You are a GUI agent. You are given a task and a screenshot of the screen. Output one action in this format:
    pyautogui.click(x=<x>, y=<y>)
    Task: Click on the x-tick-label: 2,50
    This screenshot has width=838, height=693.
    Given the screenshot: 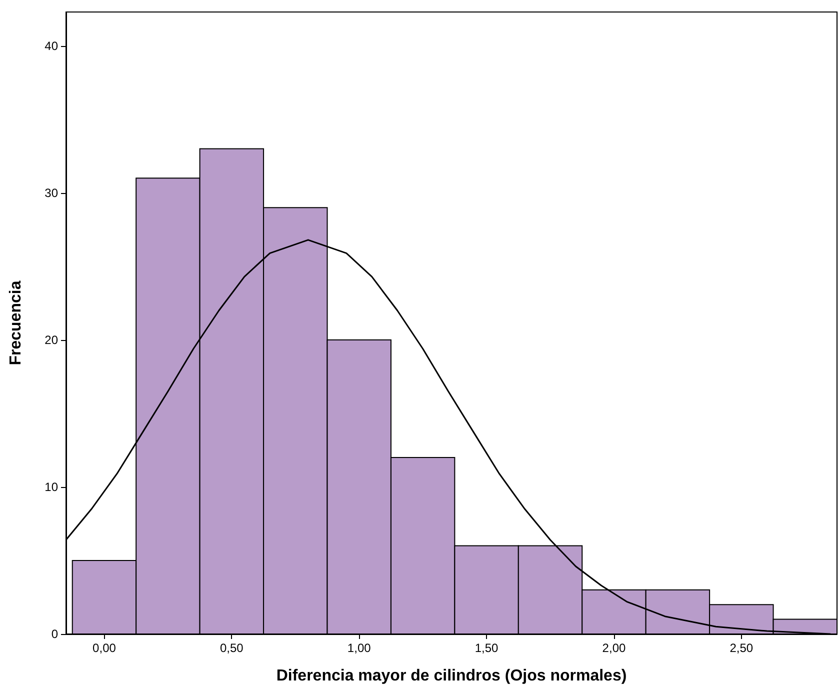 What is the action you would take?
    pyautogui.click(x=742, y=648)
    